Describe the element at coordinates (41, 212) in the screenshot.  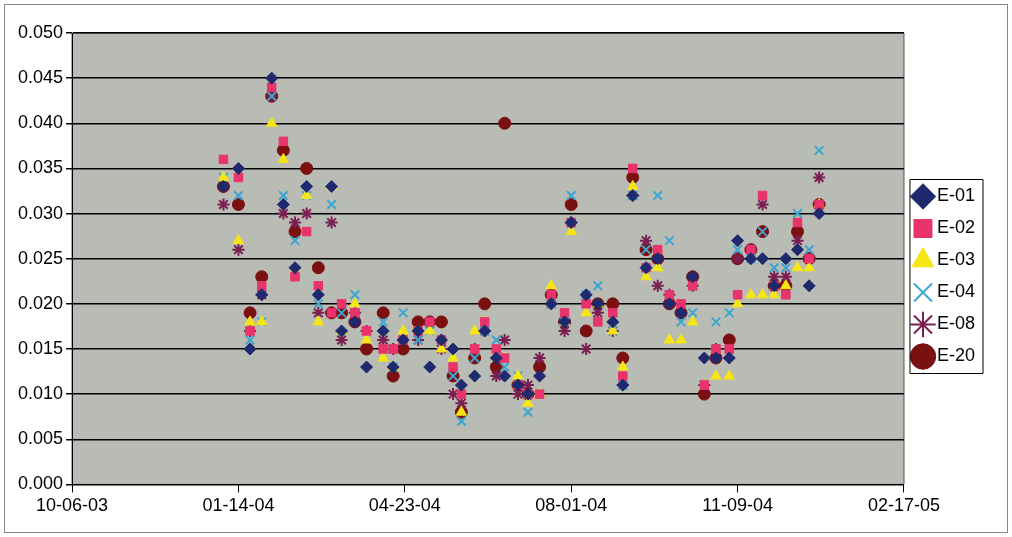
I see `y-tick-label: 0.030` at that location.